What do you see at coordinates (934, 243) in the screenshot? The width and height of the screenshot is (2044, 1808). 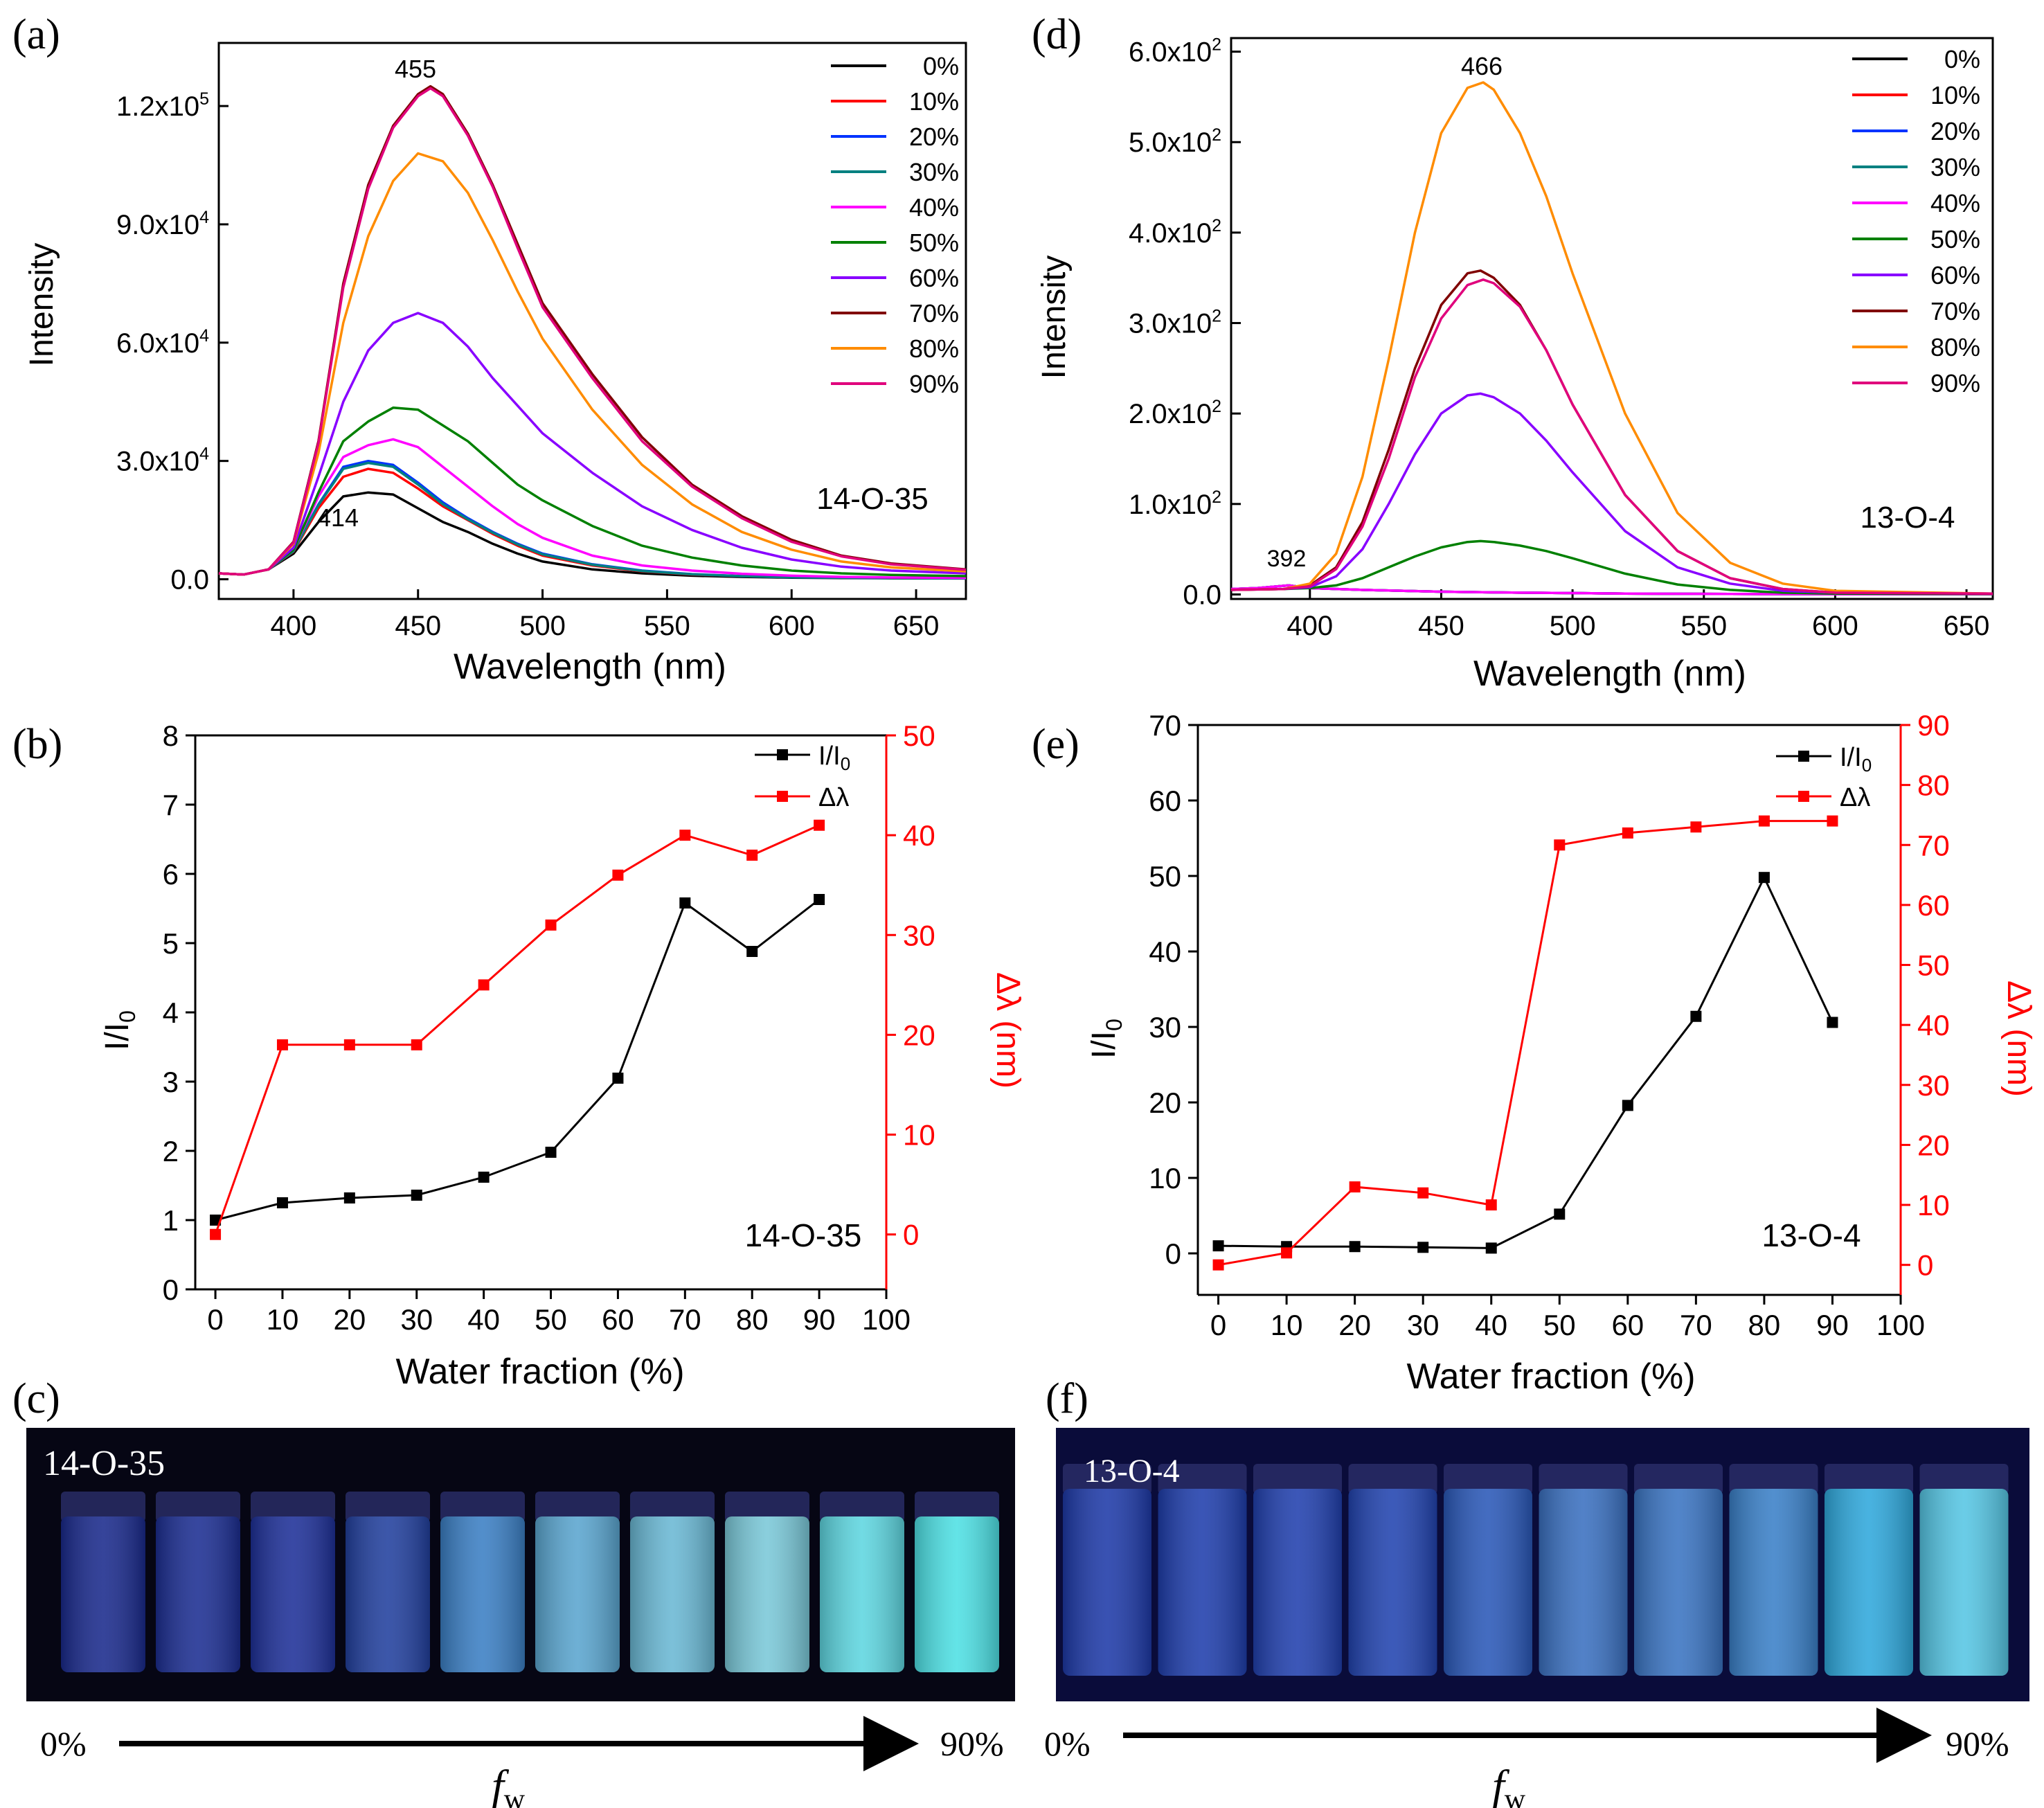 I see `panel-a-legend-label: 50%` at bounding box center [934, 243].